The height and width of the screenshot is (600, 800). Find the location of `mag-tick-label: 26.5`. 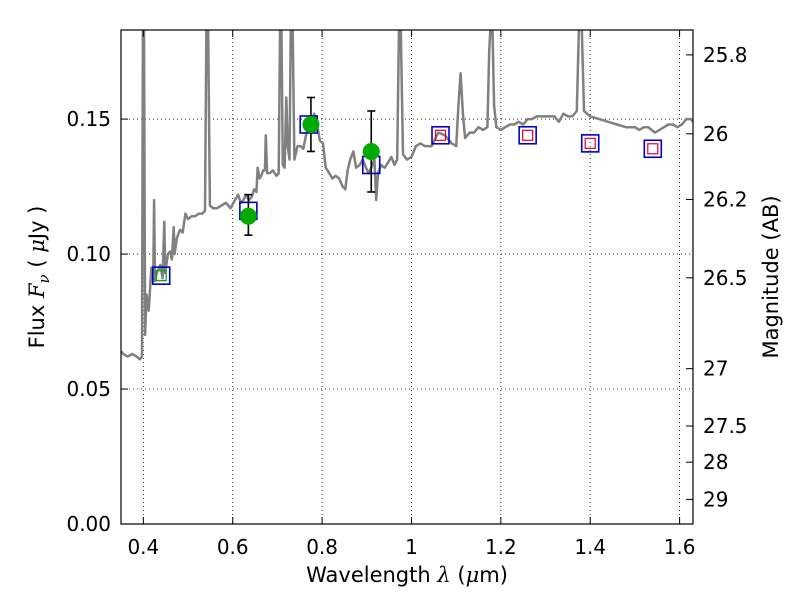

mag-tick-label: 26.5 is located at coordinates (725, 278).